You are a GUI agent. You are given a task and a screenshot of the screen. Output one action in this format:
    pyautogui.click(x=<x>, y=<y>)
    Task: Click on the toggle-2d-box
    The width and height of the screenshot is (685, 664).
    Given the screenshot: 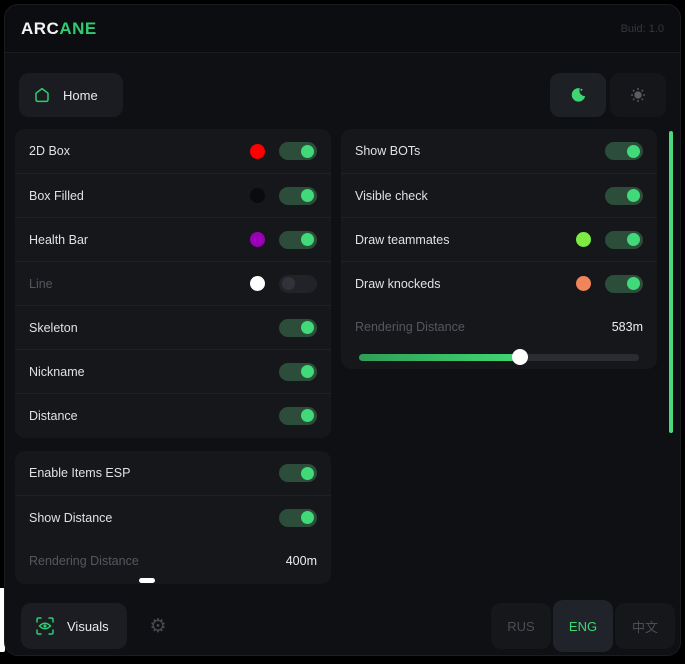 What is the action you would take?
    pyautogui.click(x=298, y=151)
    